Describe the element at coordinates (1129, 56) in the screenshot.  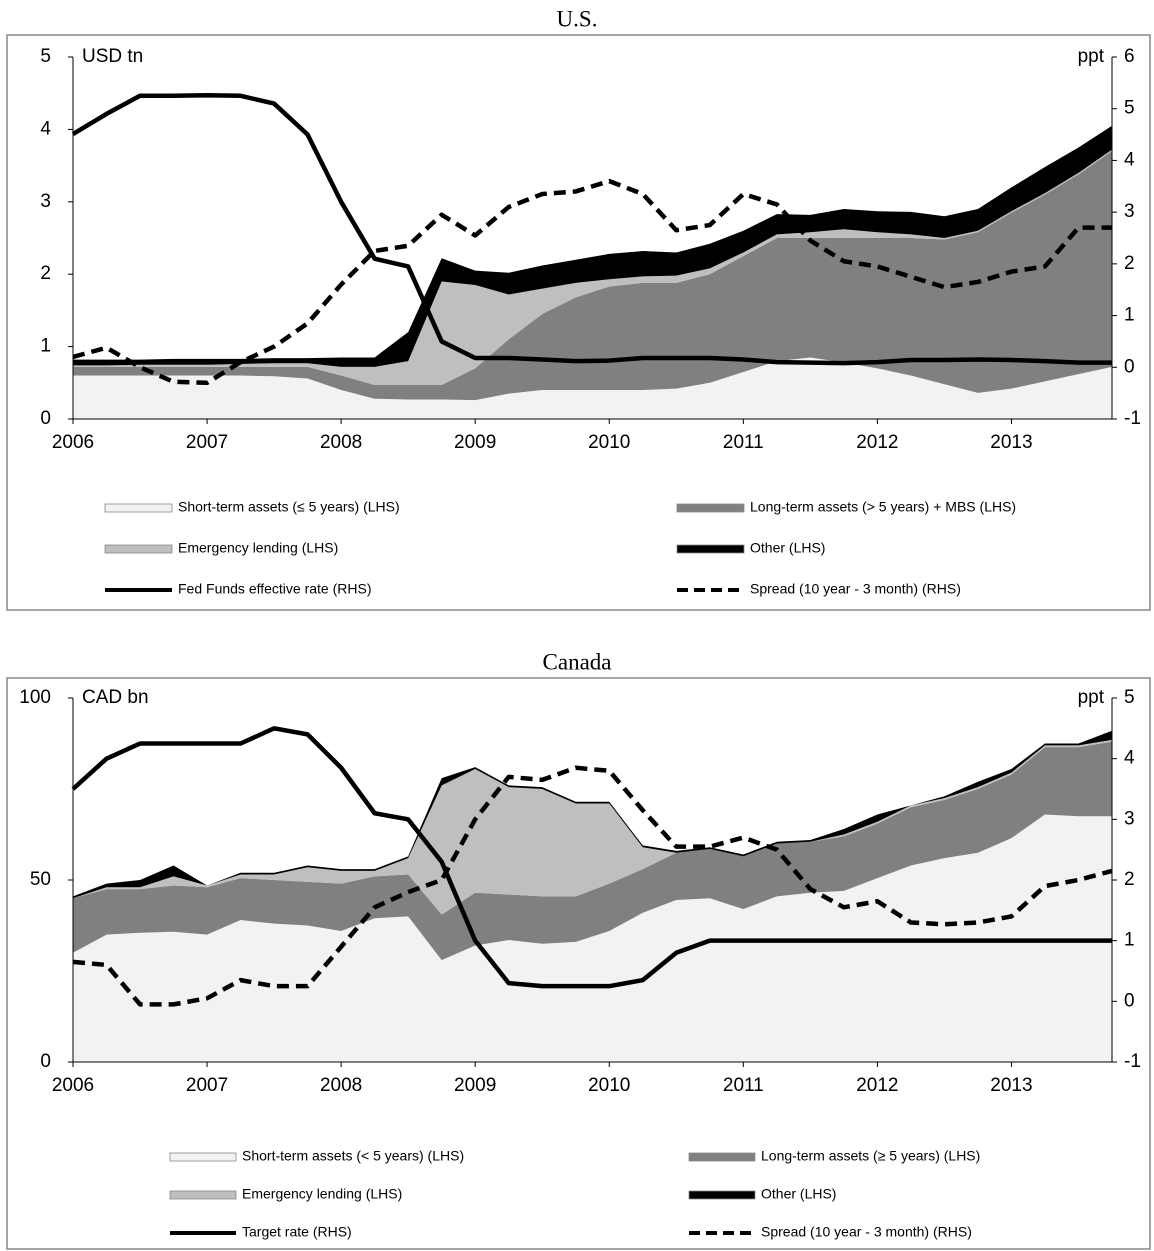
I see `y2-tick-label: 6` at that location.